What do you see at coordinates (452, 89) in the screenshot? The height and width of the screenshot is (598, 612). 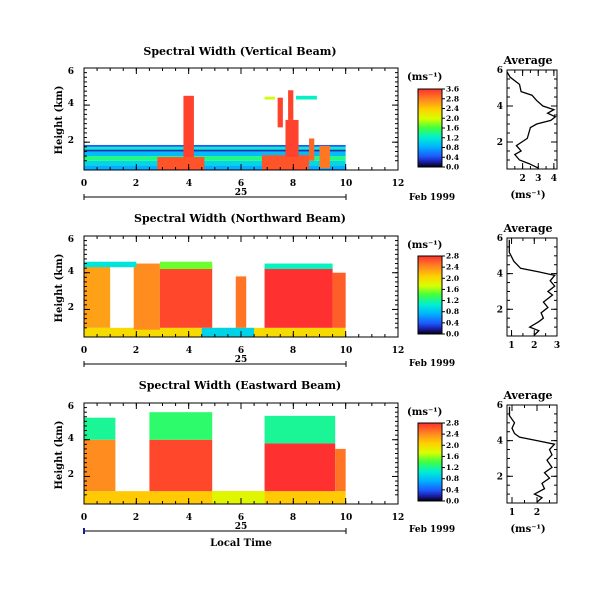 I see `colorbar-tick-label: 3.6` at bounding box center [452, 89].